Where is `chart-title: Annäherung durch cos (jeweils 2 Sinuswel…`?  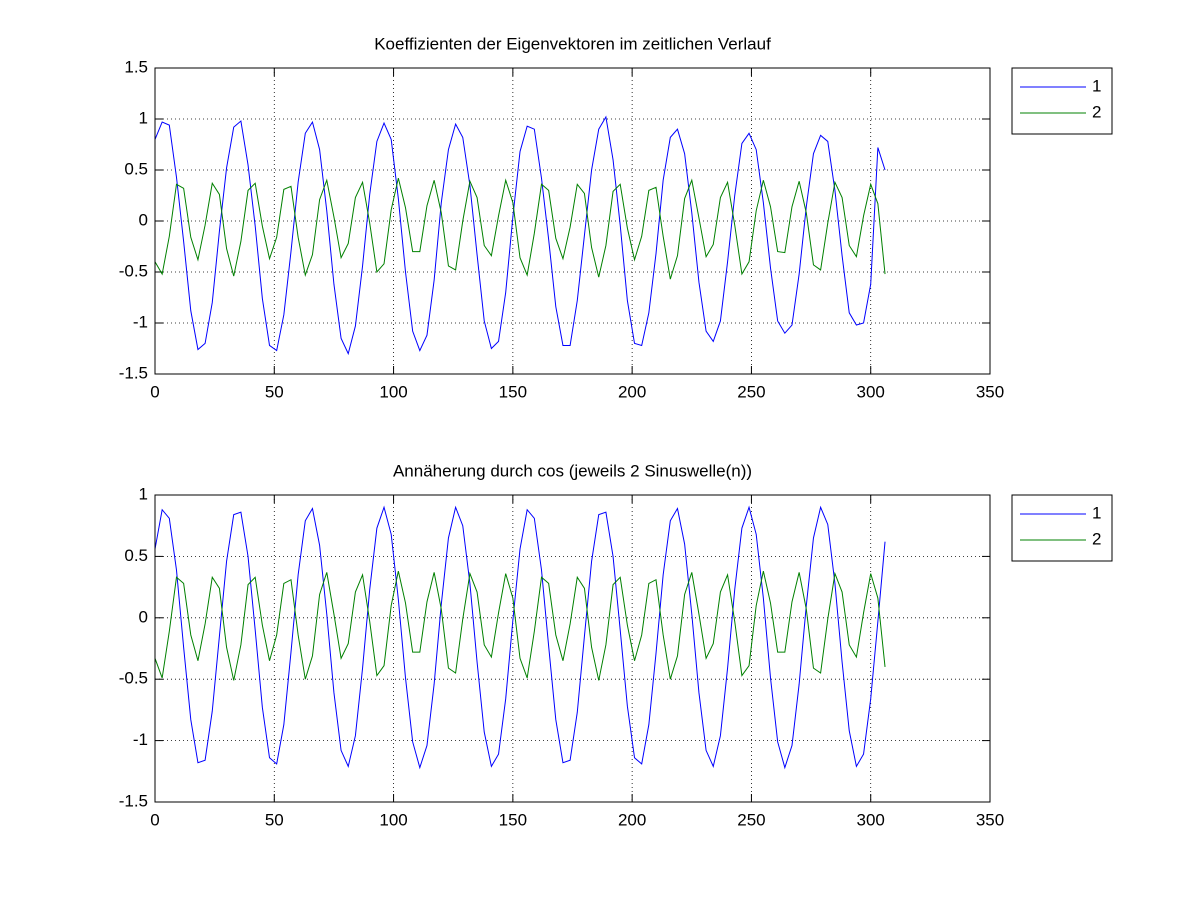 chart-title: Annäherung durch cos (jeweils 2 Sinuswel… is located at coordinates (572, 470).